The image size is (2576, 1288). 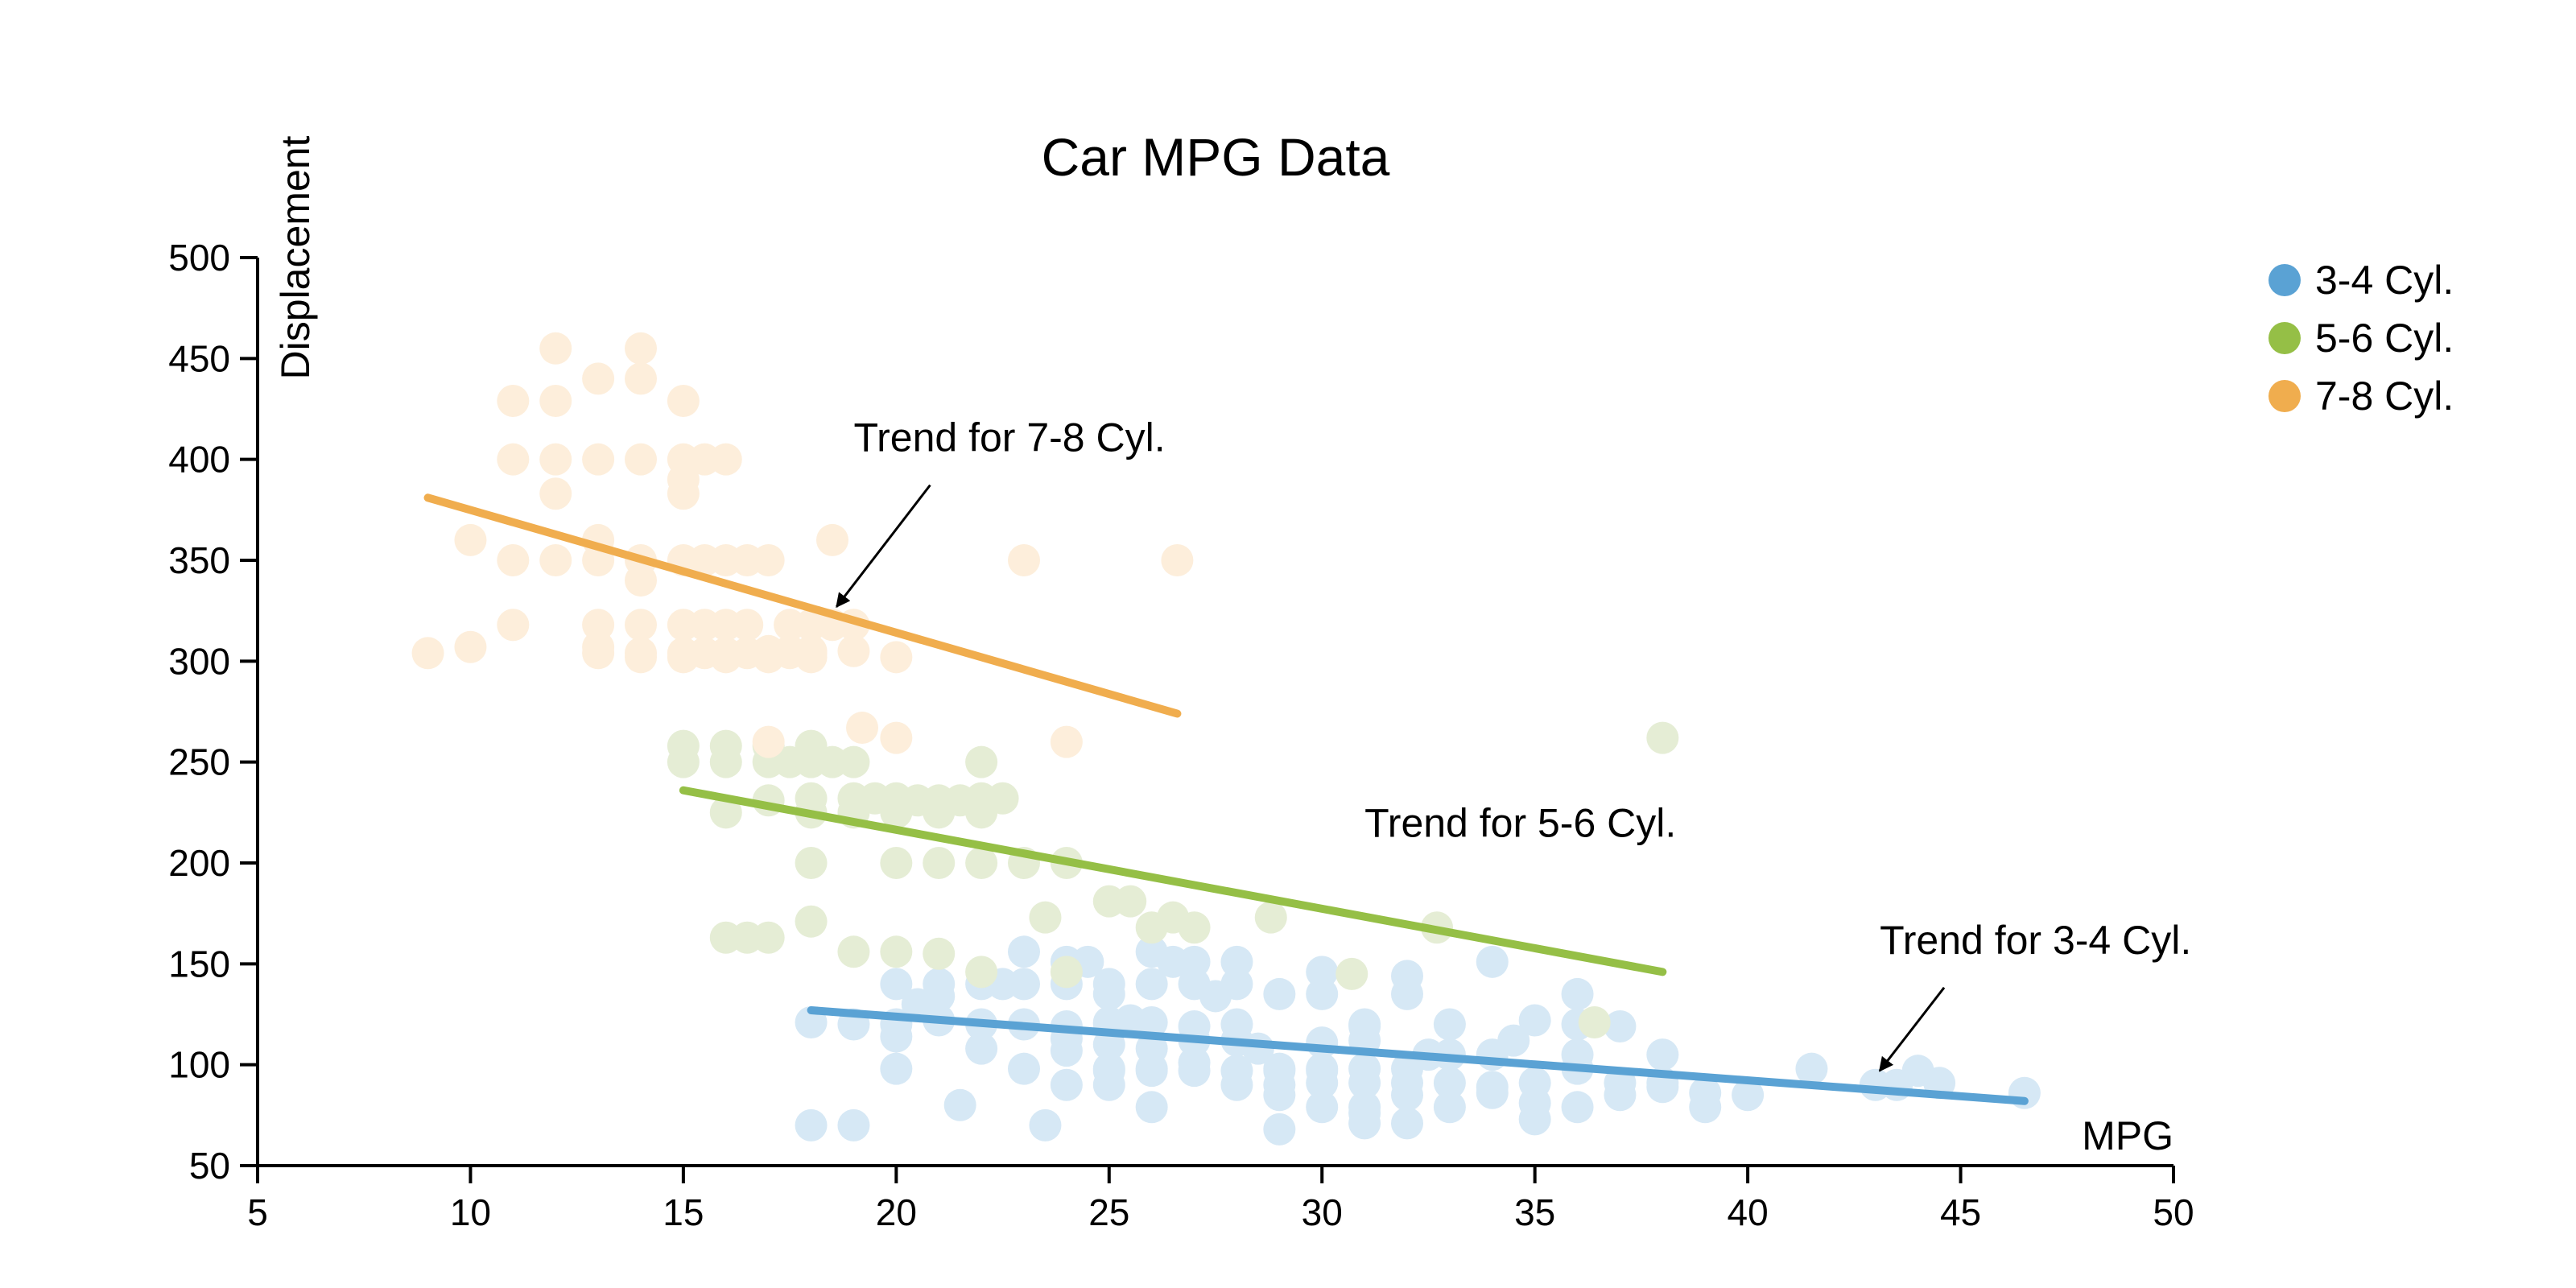 What do you see at coordinates (199, 762) in the screenshot?
I see `y-tick-label: 250` at bounding box center [199, 762].